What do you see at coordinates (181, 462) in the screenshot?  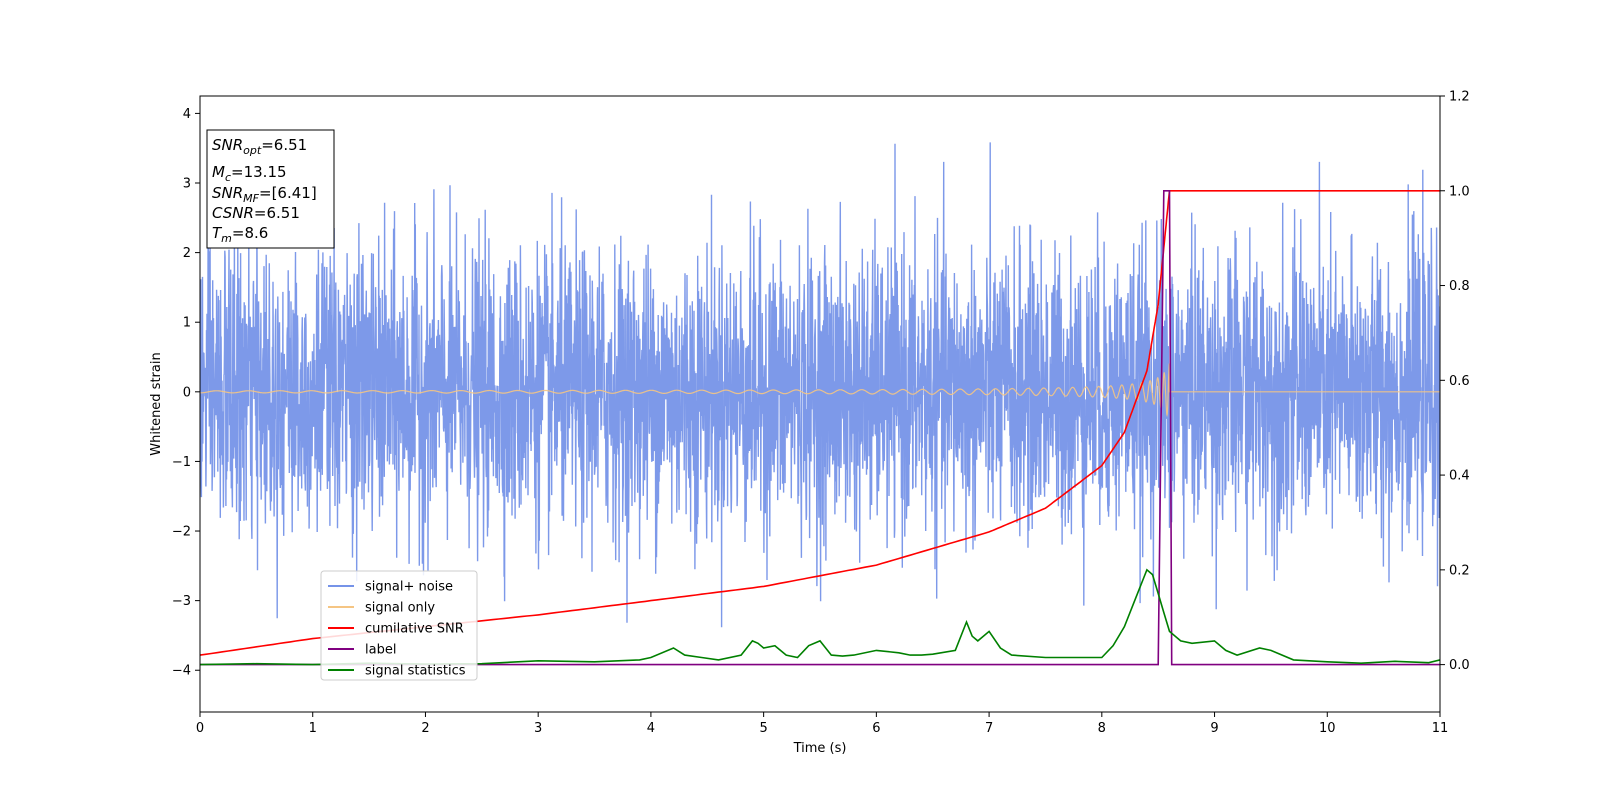 I see `y-tick-label: −1` at bounding box center [181, 462].